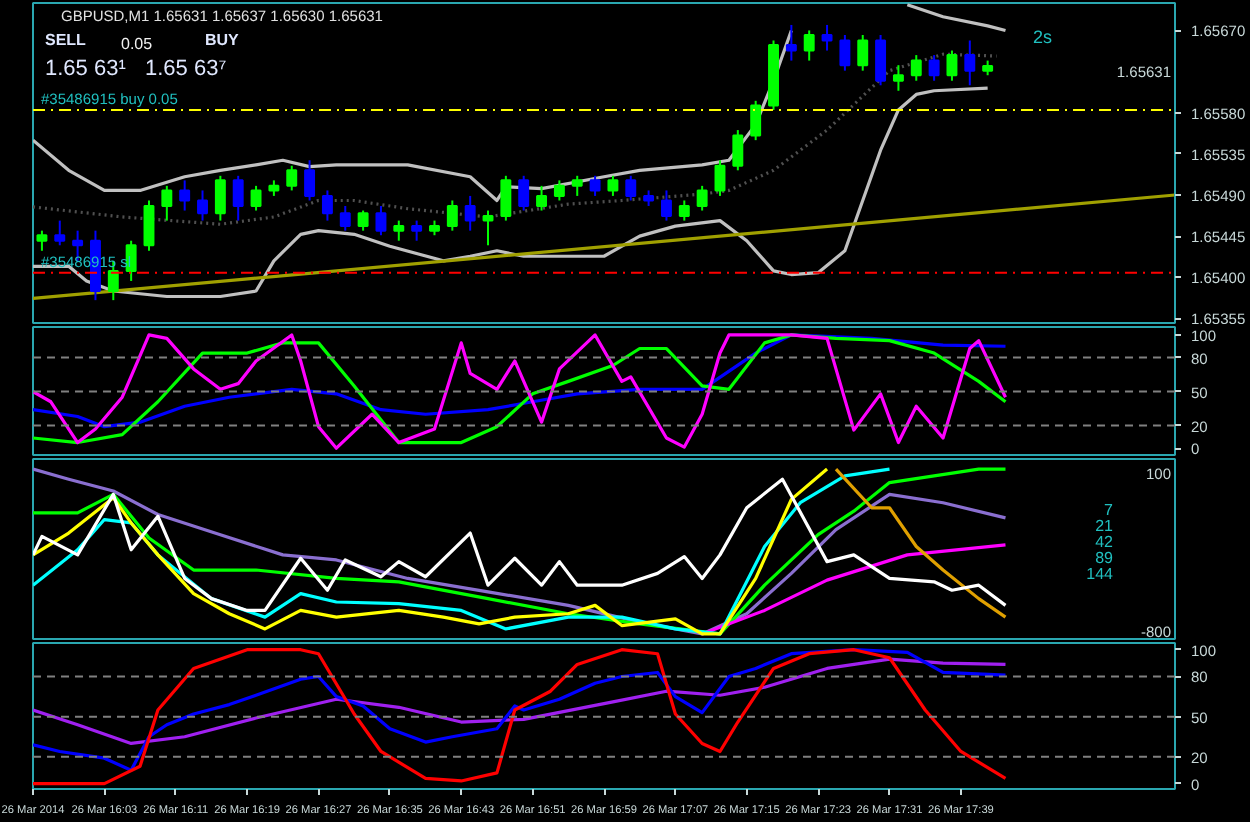 Image resolution: width=1250 pixels, height=822 pixels. What do you see at coordinates (66, 40) in the screenshot?
I see `annotation: SELL` at bounding box center [66, 40].